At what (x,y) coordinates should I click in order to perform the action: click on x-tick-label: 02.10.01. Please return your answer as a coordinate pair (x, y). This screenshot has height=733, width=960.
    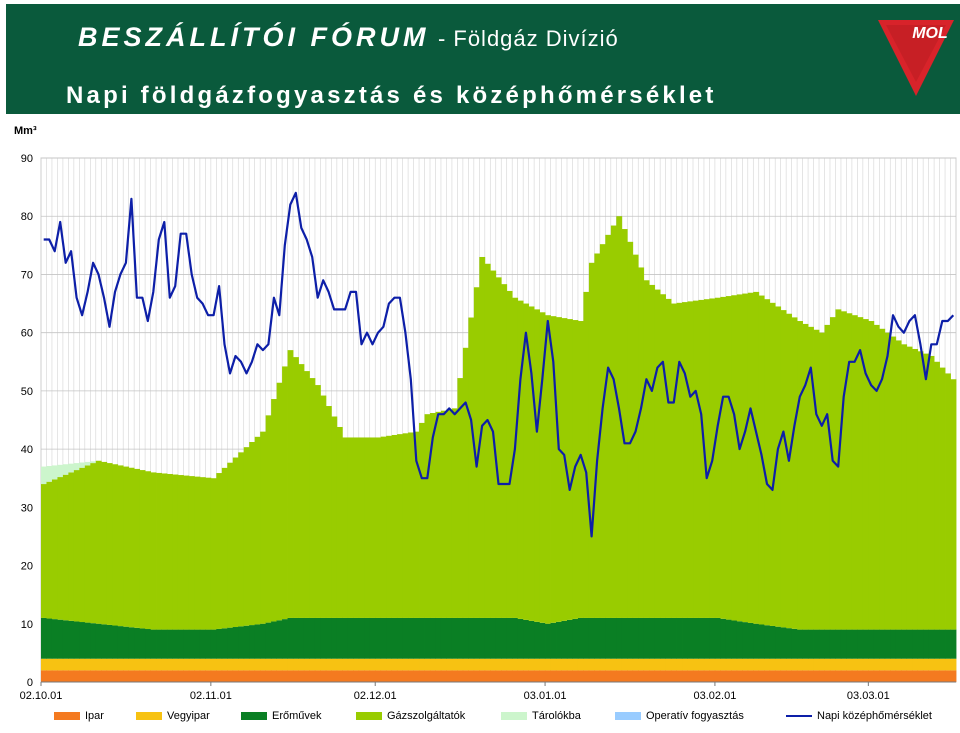
    Looking at the image, I should click on (41, 696).